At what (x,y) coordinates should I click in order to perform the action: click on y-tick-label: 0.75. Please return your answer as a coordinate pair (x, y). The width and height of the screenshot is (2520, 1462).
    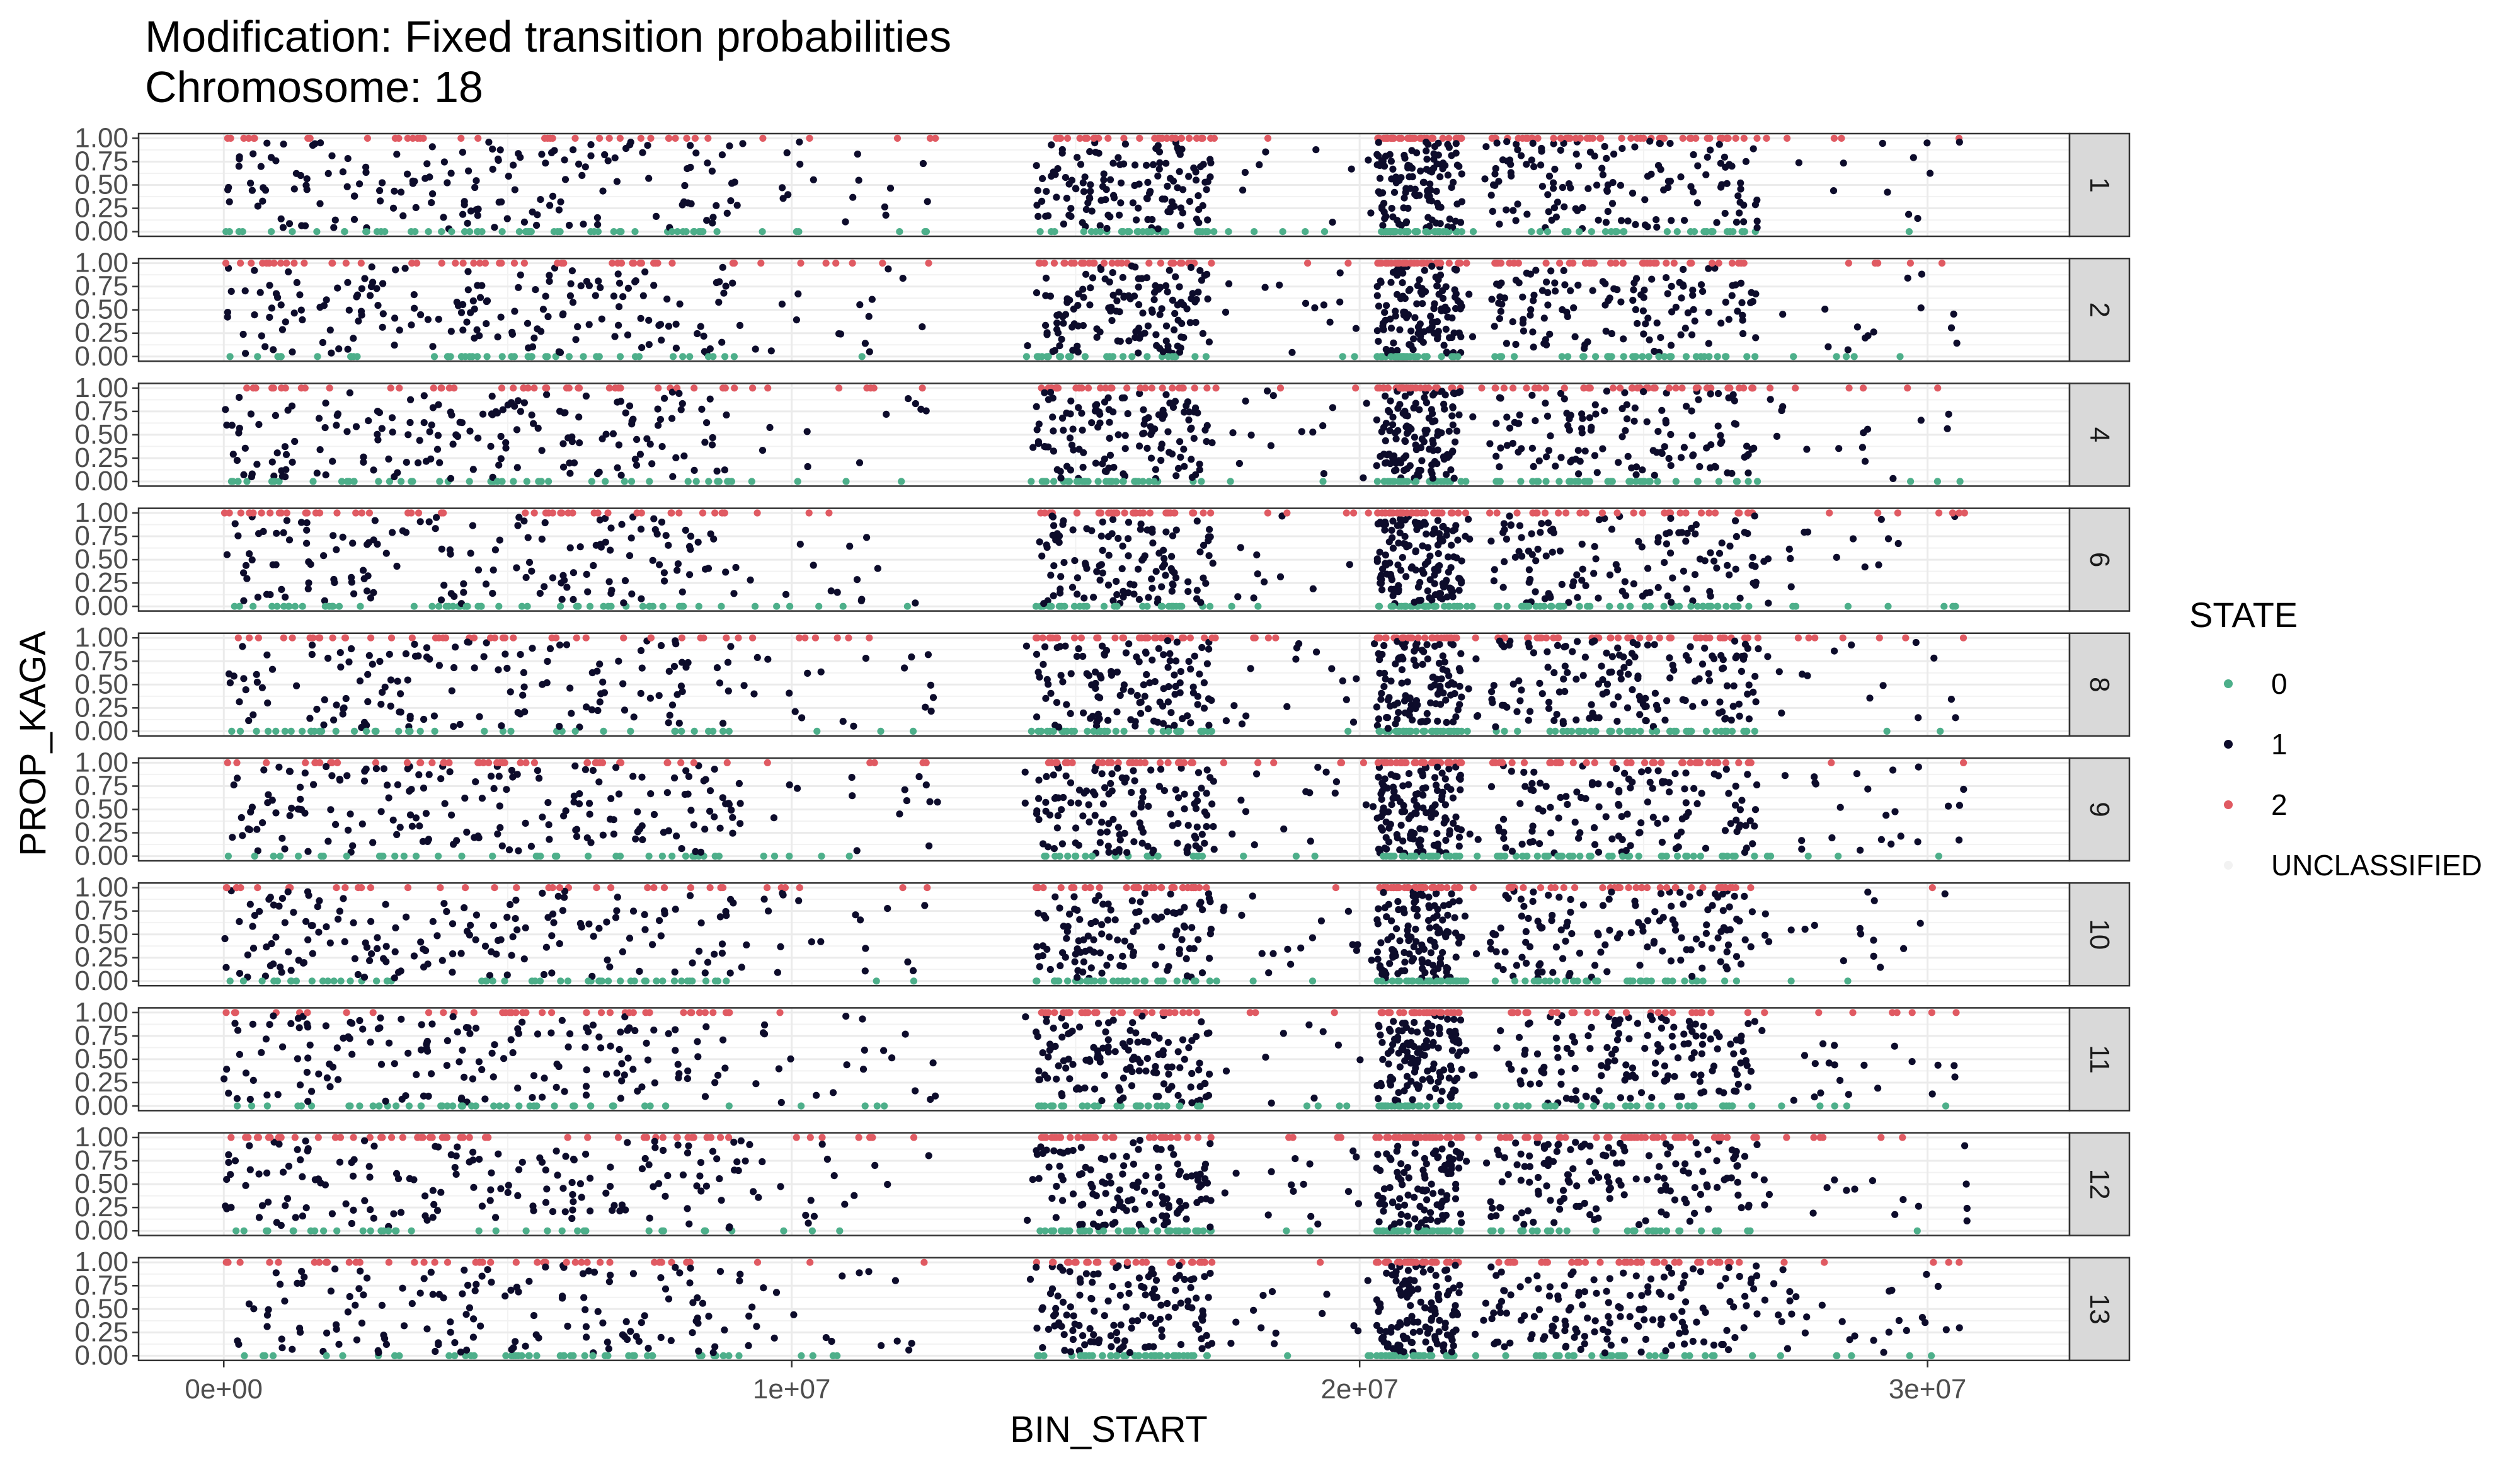
    Looking at the image, I should click on (101, 411).